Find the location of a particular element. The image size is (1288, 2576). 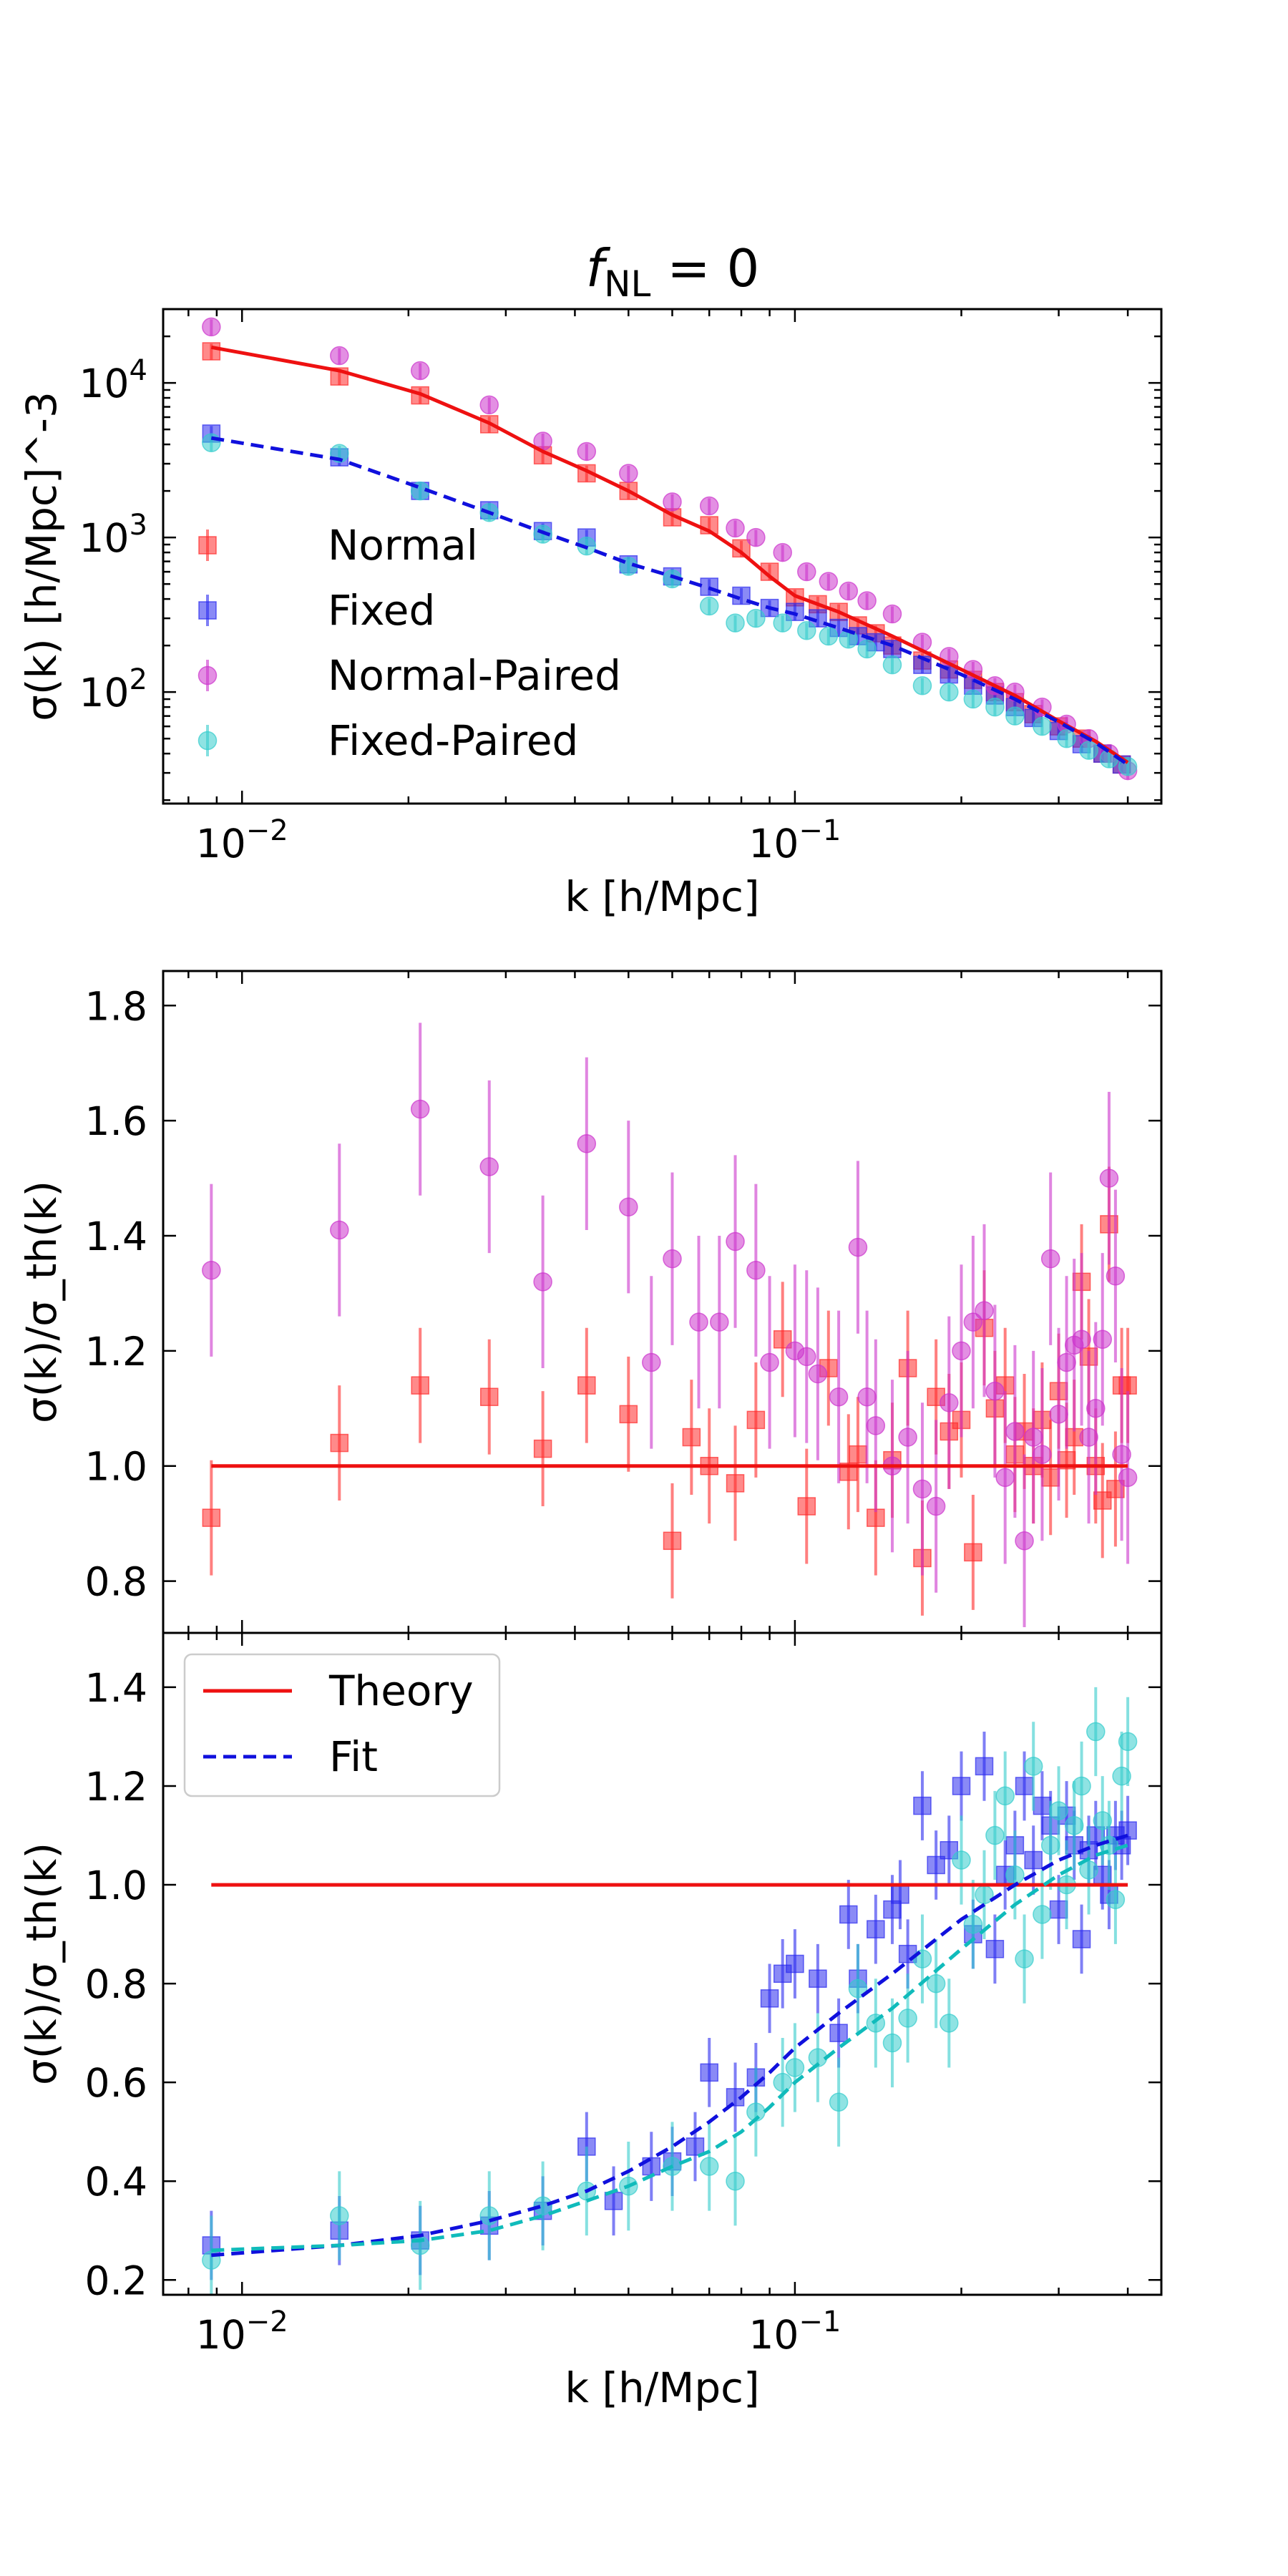

x-tick-label: 10⁻² is located at coordinates (242, 2332).